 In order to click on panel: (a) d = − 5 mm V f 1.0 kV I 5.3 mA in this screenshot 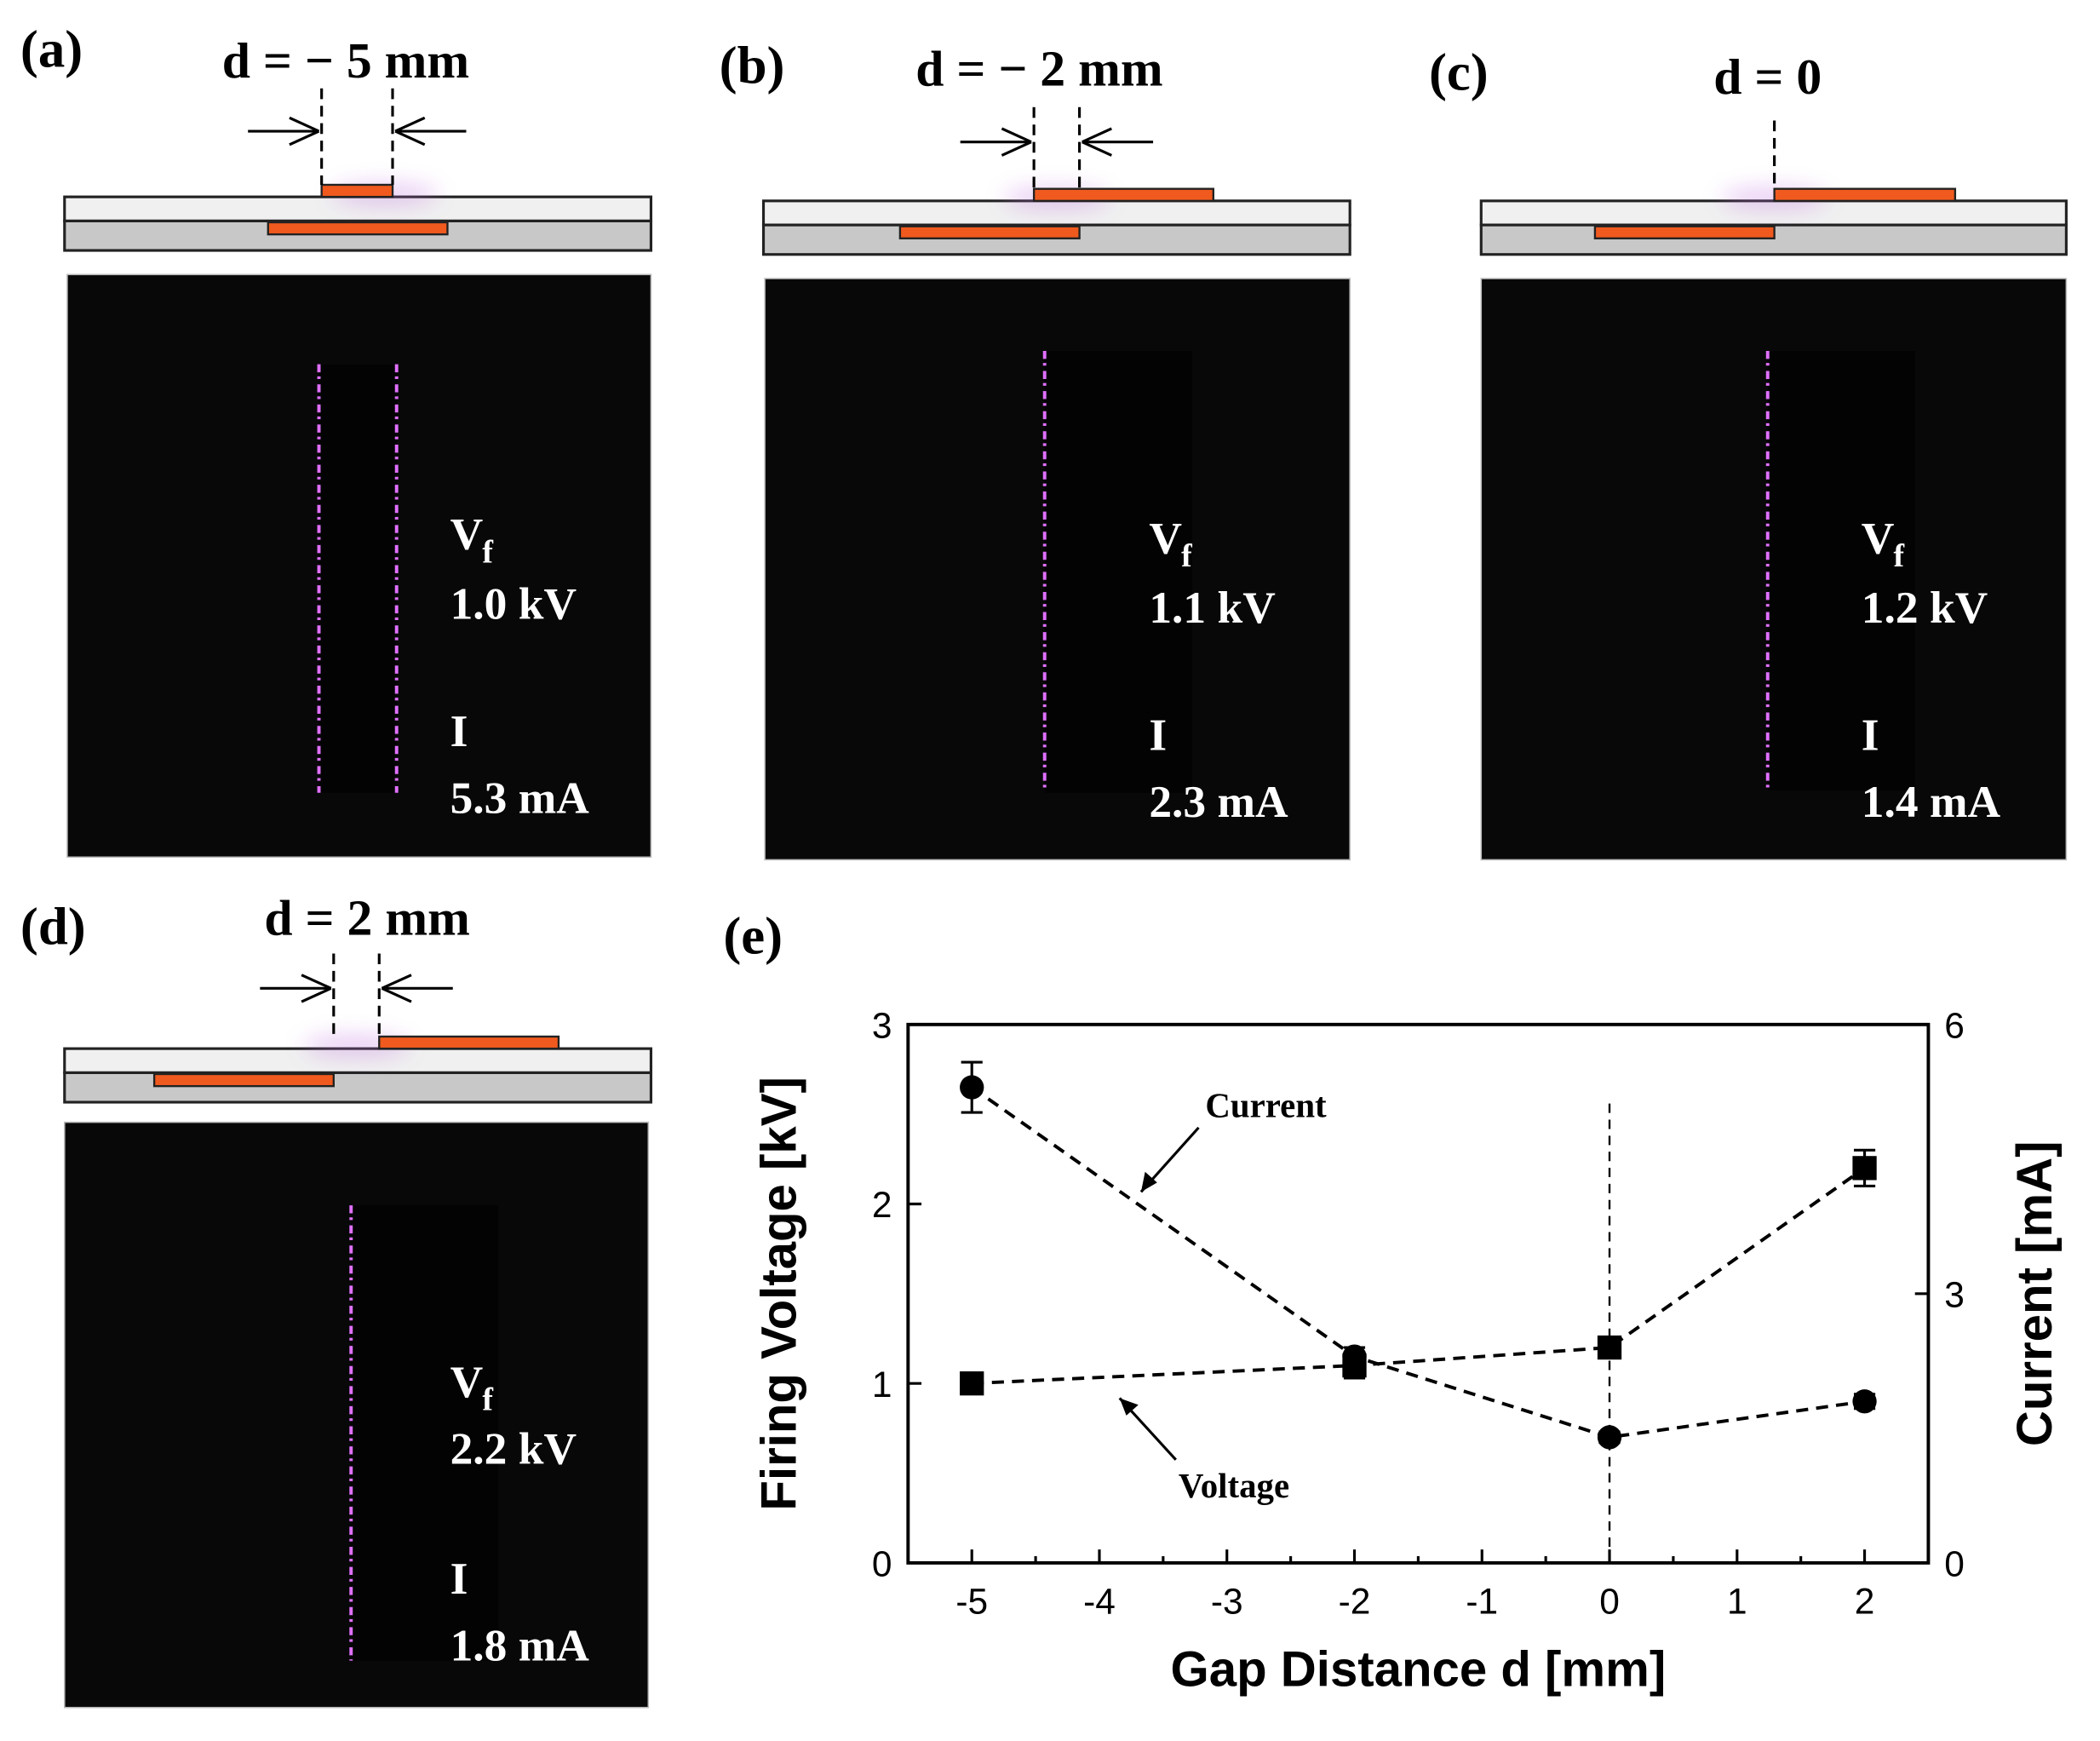, I will do `click(337, 439)`.